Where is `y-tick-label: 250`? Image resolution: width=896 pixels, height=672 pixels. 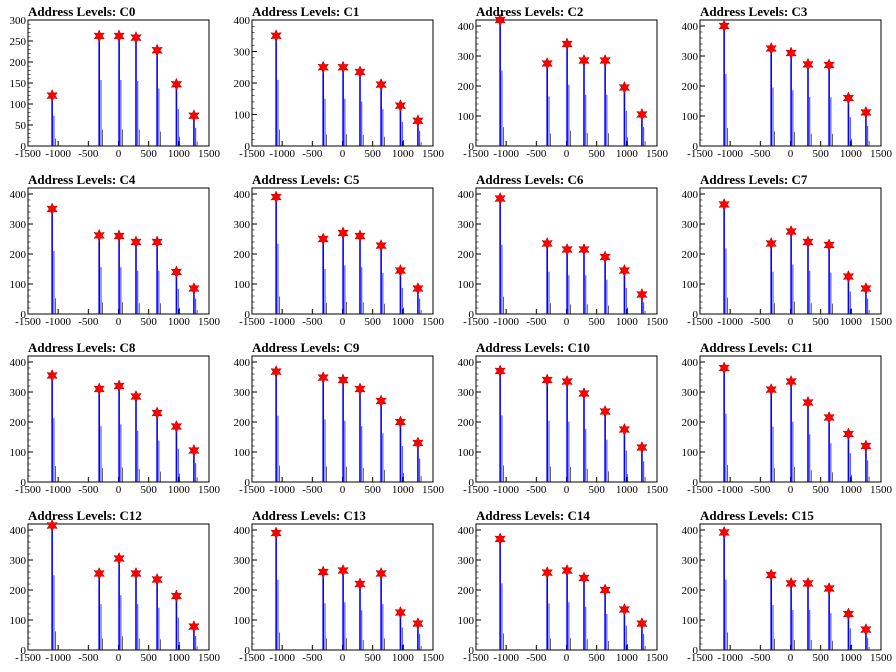 y-tick-label: 250 is located at coordinates (18, 42).